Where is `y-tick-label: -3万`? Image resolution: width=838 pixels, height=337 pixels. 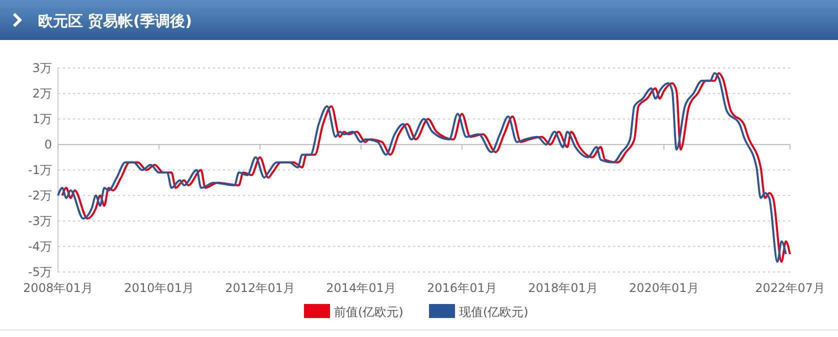 y-tick-label: -3万 is located at coordinates (40, 221).